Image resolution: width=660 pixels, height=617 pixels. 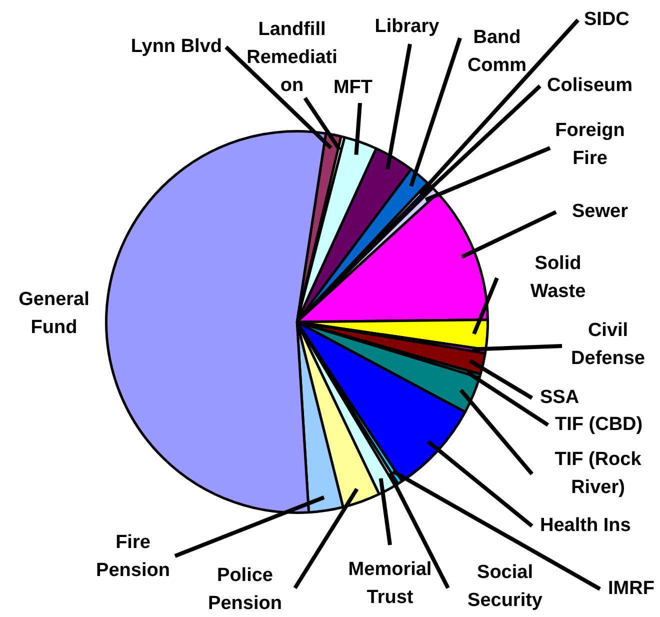 I want to click on slice-label: Solid Waste, so click(x=558, y=277).